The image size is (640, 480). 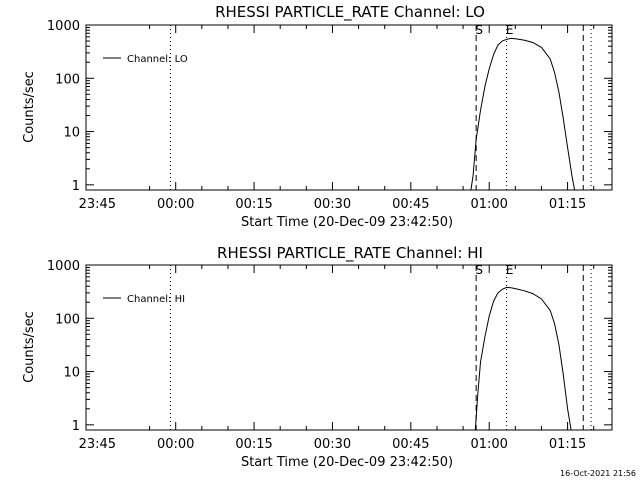 I want to click on chart-title: RHESSI PARTICLE_RATE Channel: LO, so click(x=350, y=12).